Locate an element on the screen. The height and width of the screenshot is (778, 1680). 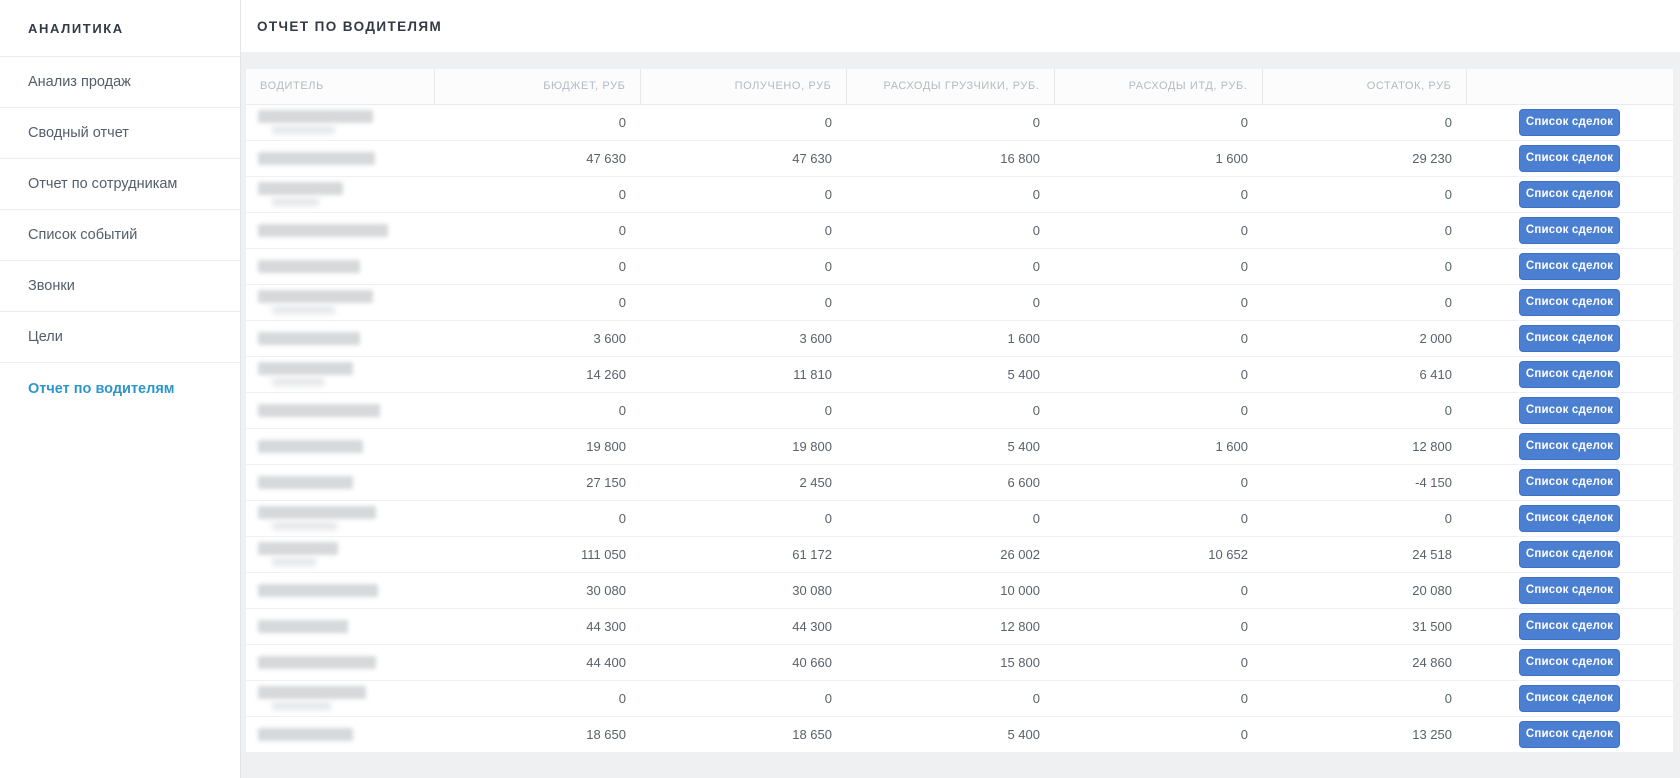
sidebar-item-calls: Звонки is located at coordinates (120, 286).